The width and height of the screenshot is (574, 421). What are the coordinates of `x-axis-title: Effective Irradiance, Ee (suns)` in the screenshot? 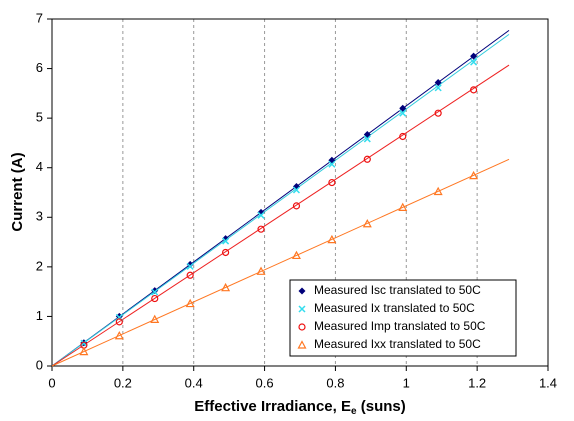 It's located at (299, 407).